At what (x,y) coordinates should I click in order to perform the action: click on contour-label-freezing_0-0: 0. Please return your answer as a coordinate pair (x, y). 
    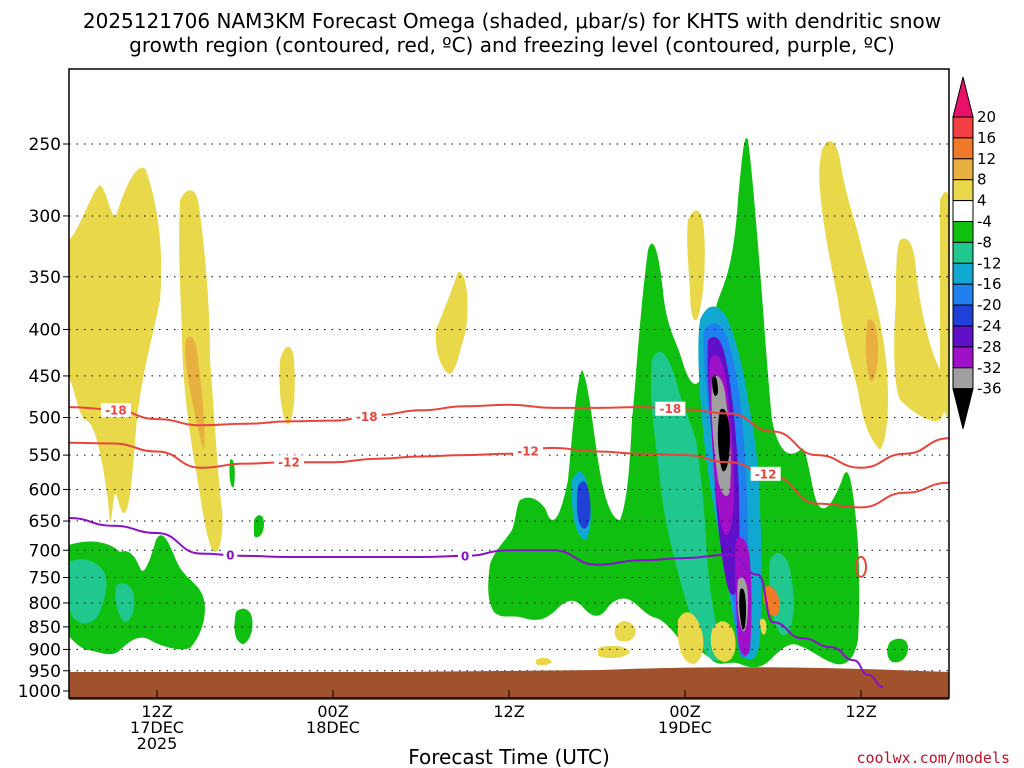
    Looking at the image, I should click on (230, 556).